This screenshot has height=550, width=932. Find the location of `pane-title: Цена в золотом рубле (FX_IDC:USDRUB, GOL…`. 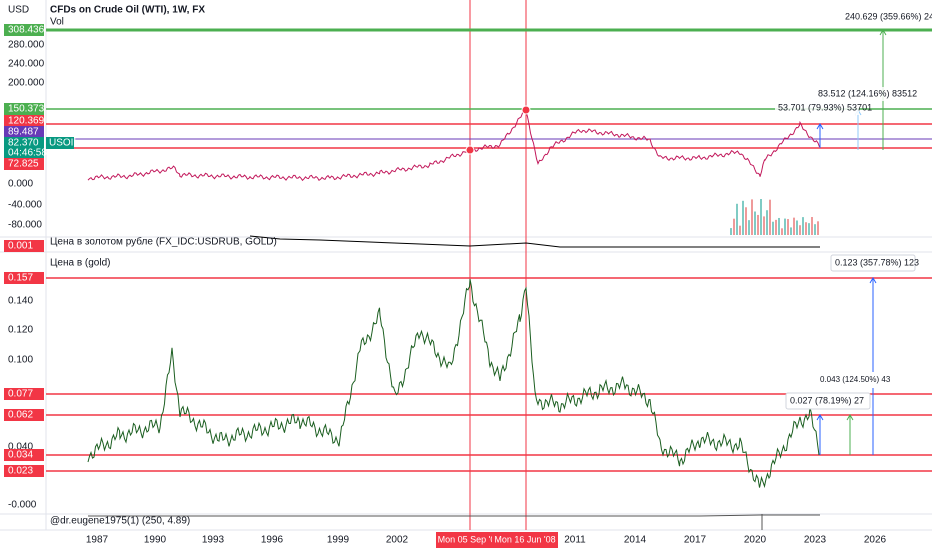

pane-title: Цена в золотом рубле (FX_IDC:USDRUB, GOL… is located at coordinates (163, 242).